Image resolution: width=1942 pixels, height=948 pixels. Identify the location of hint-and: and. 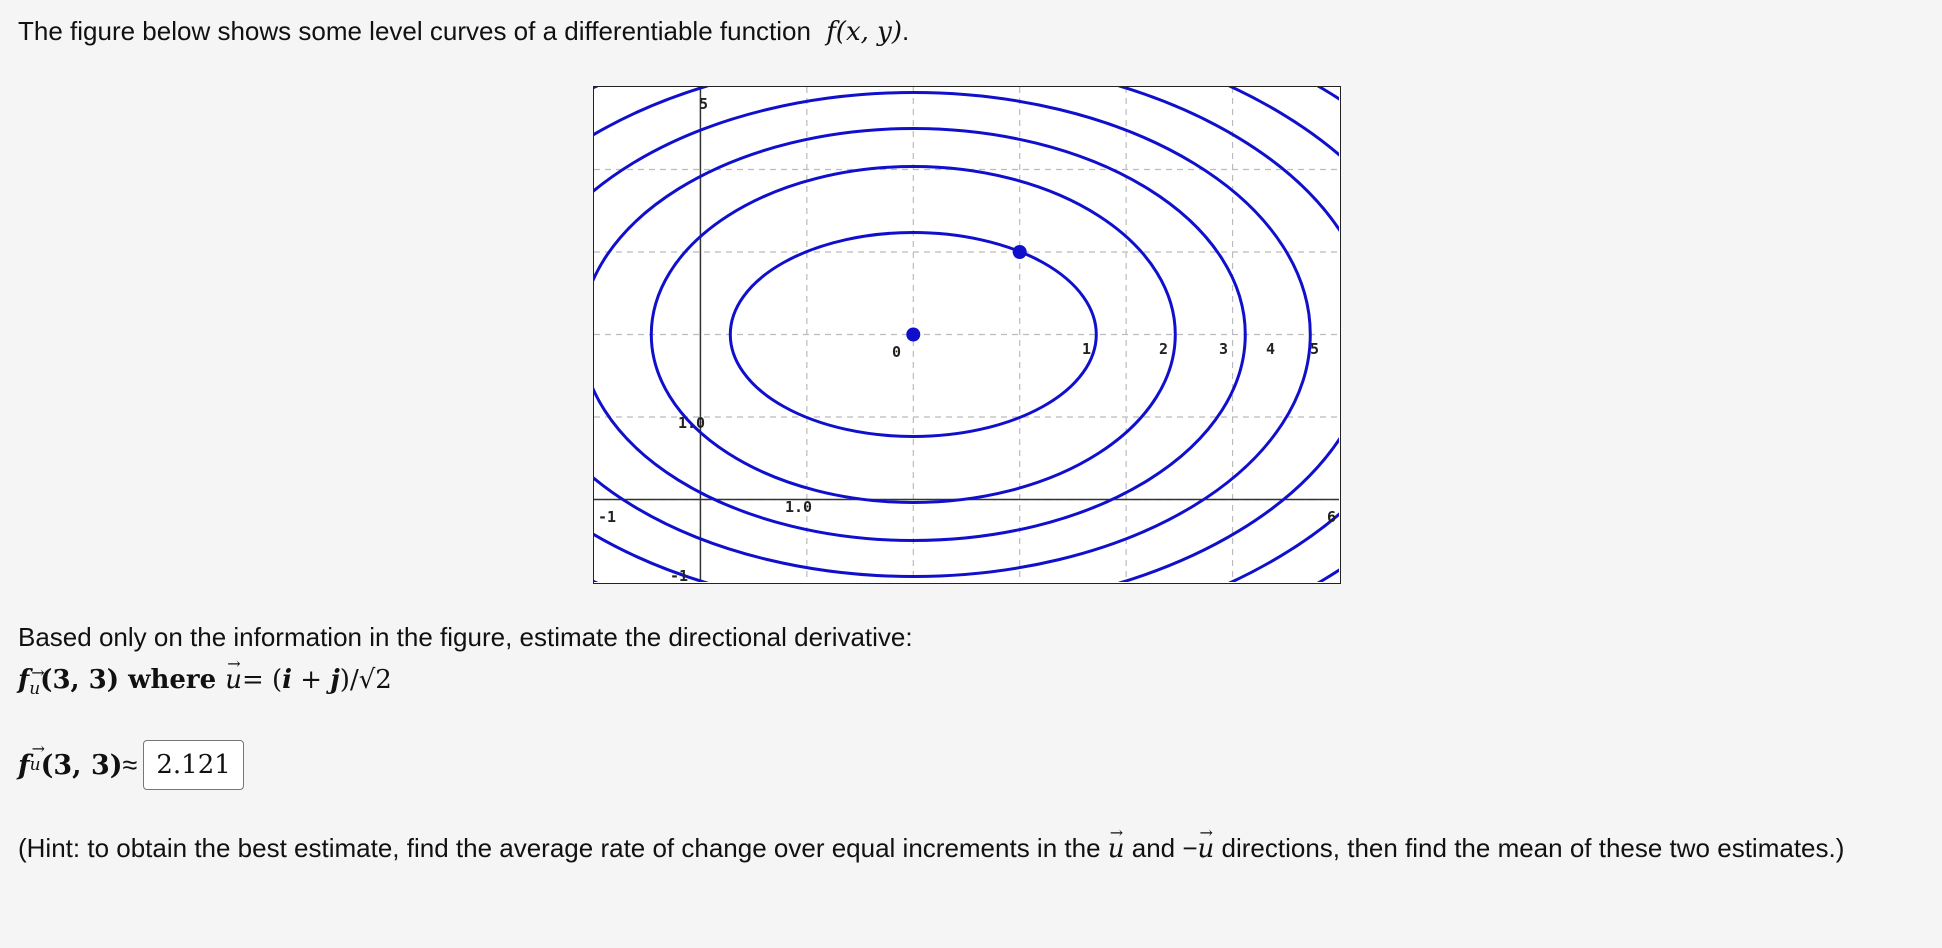
(1153, 848).